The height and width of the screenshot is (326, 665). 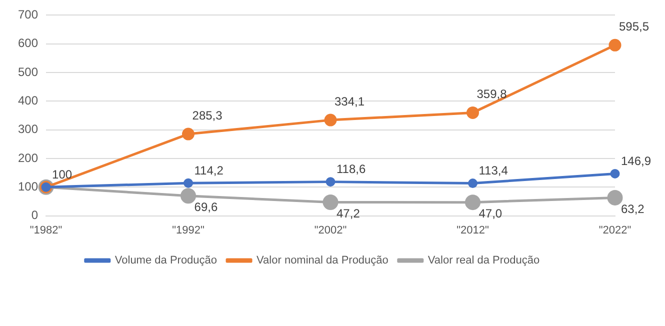 What do you see at coordinates (28, 100) in the screenshot?
I see `y-tick-label: 400` at bounding box center [28, 100].